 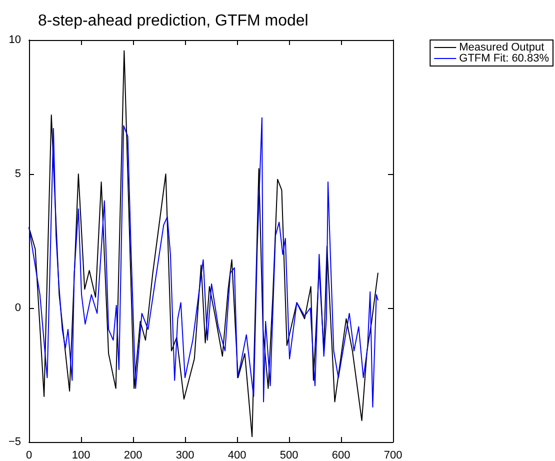 What do you see at coordinates (185, 455) in the screenshot?
I see `x-tick-label: 300` at bounding box center [185, 455].